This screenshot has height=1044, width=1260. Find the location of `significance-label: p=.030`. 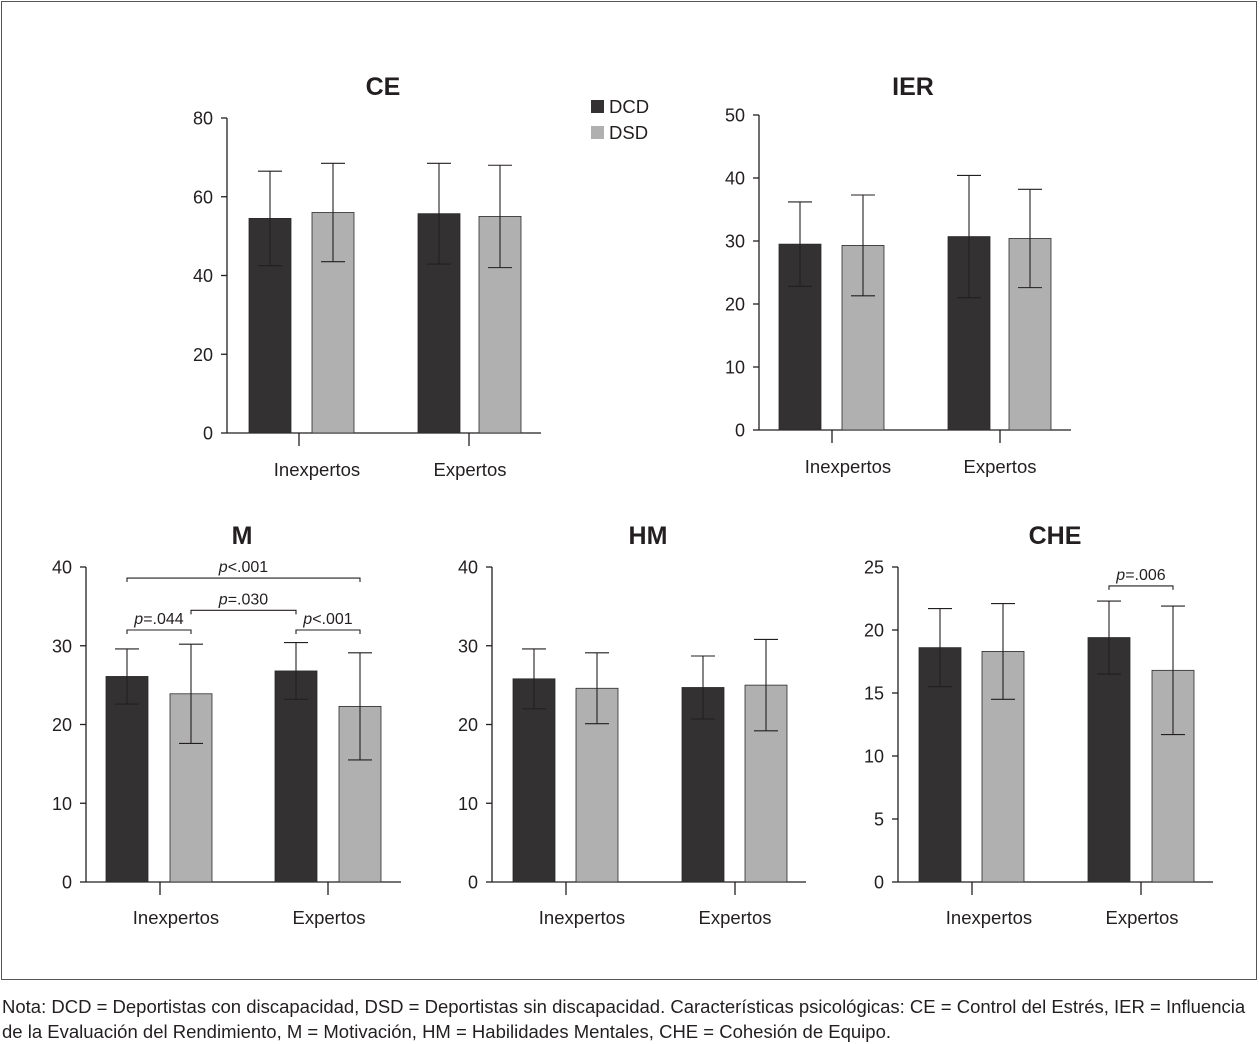

significance-label: p=.030 is located at coordinates (243, 599).